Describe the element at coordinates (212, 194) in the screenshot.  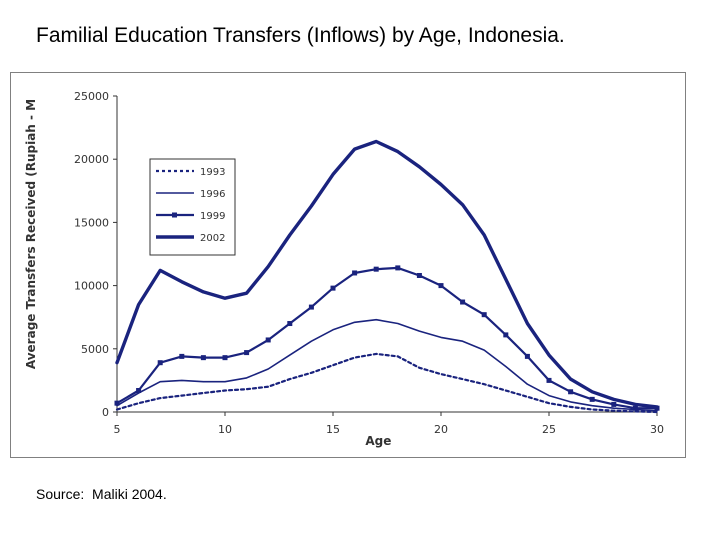
I see `legend-label-1996: 1996` at that location.